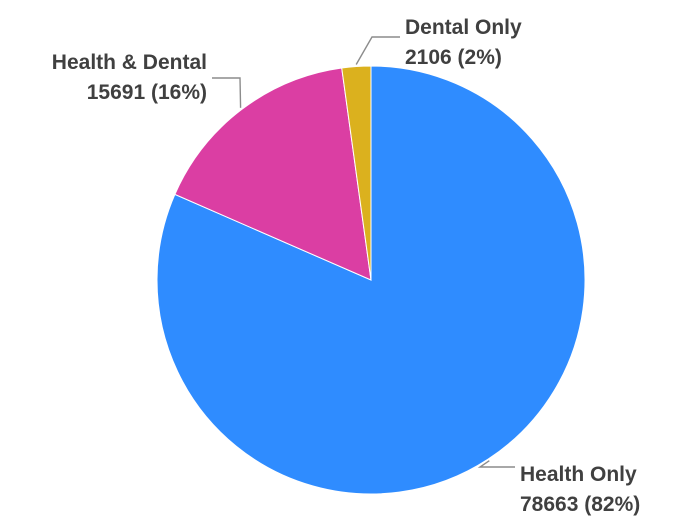 This screenshot has width=675, height=521. Describe the element at coordinates (580, 504) in the screenshot. I see `slice-label-health-only-value: 78663 (82%)` at that location.